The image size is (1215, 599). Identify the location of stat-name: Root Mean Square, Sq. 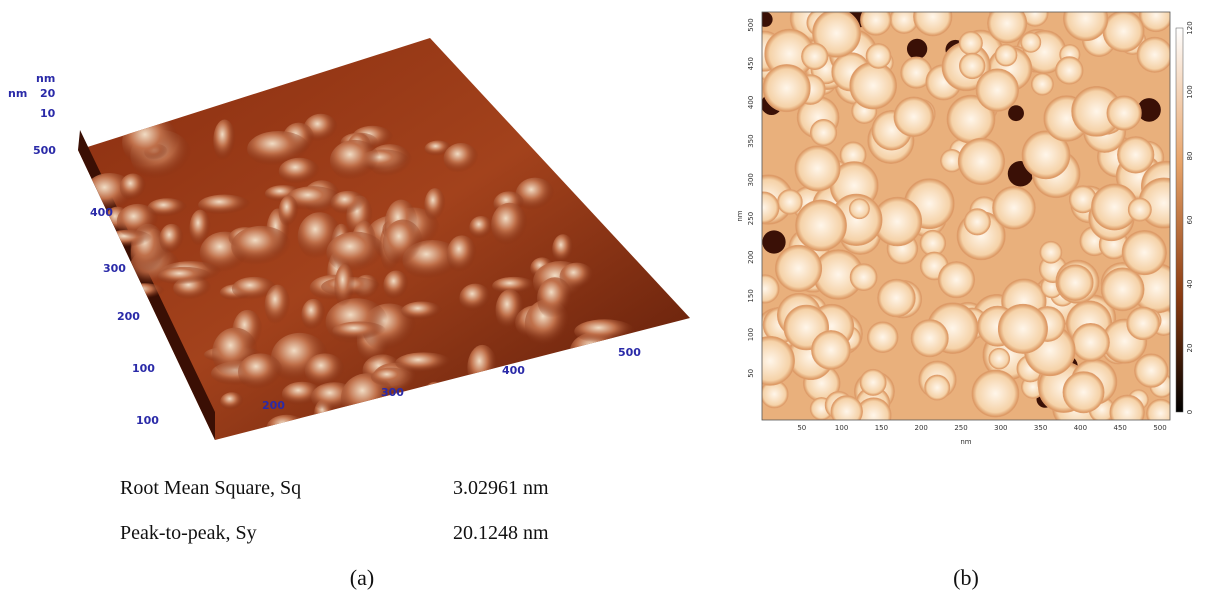
(210, 488).